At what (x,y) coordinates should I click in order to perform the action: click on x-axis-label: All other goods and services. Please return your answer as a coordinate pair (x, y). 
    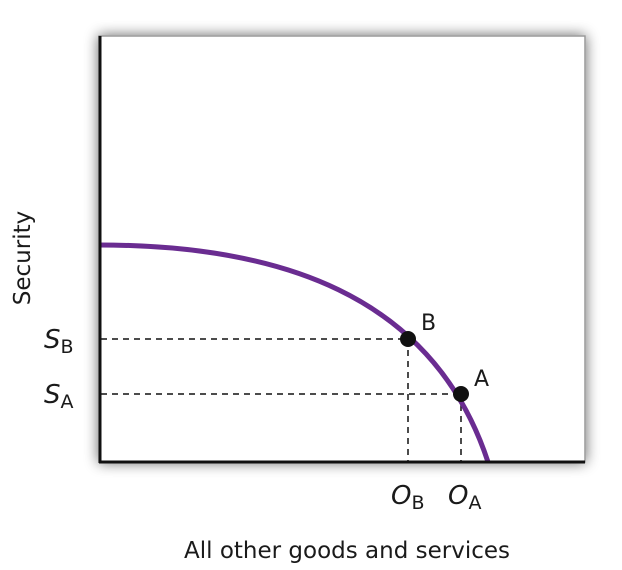
    Looking at the image, I should click on (347, 551).